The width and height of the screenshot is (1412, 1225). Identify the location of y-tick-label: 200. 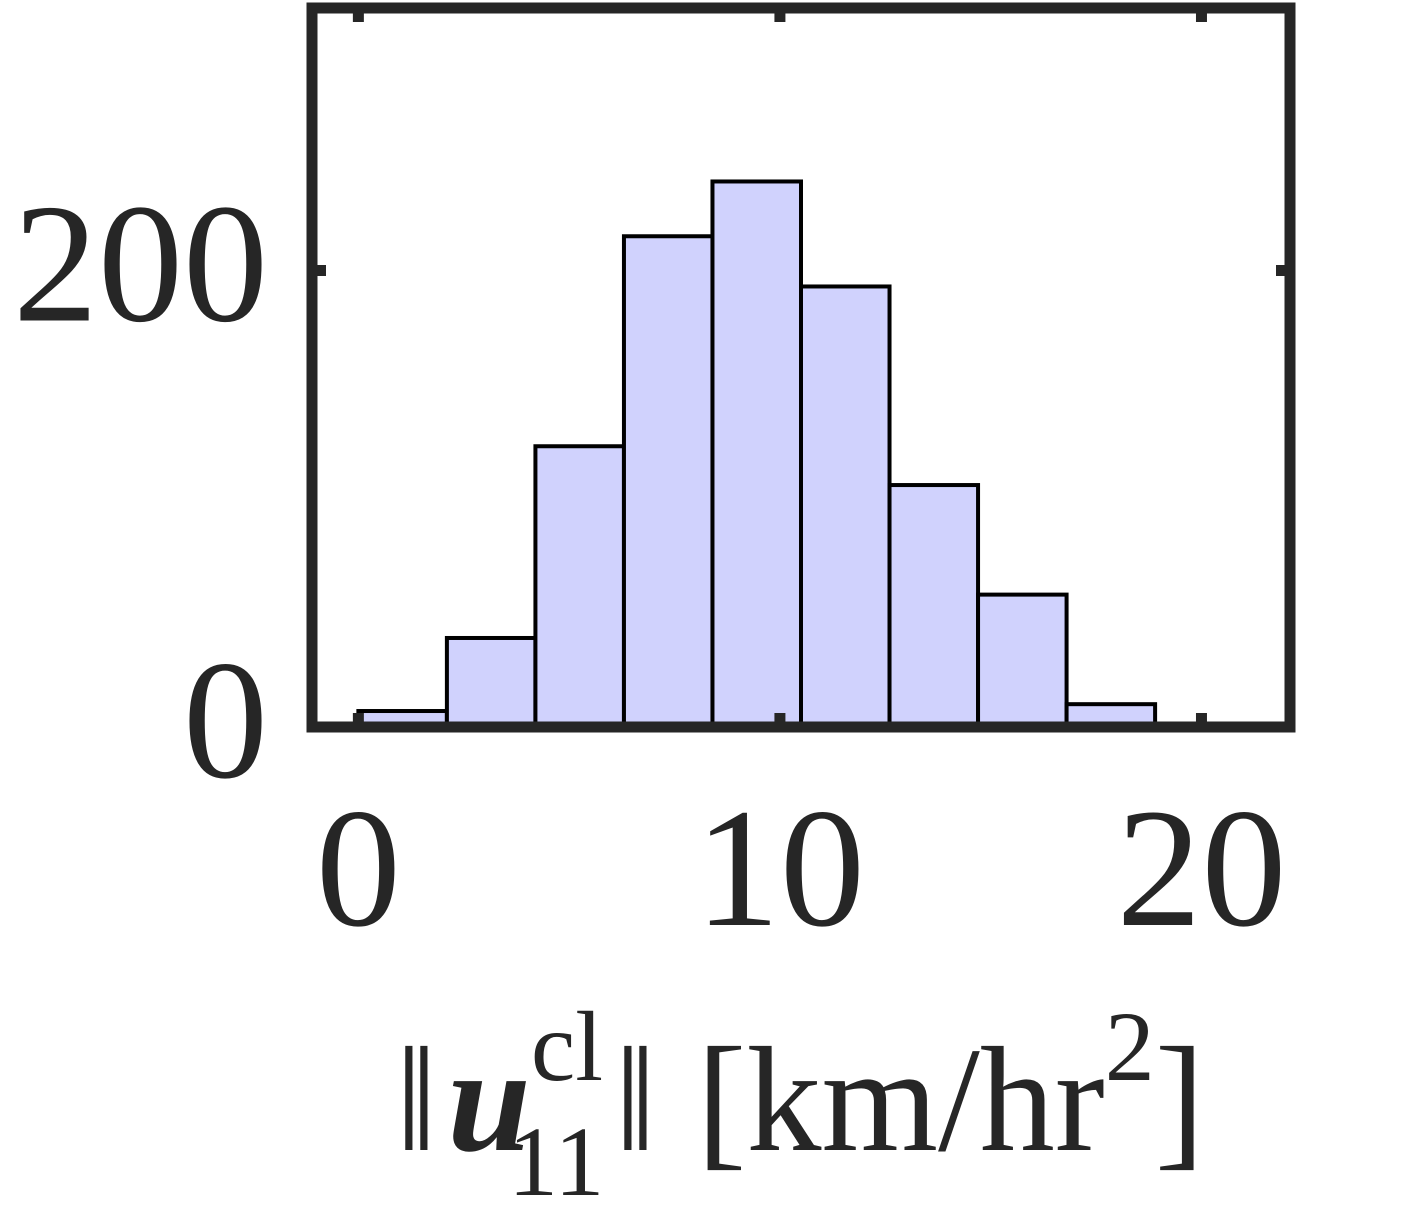
(140, 263).